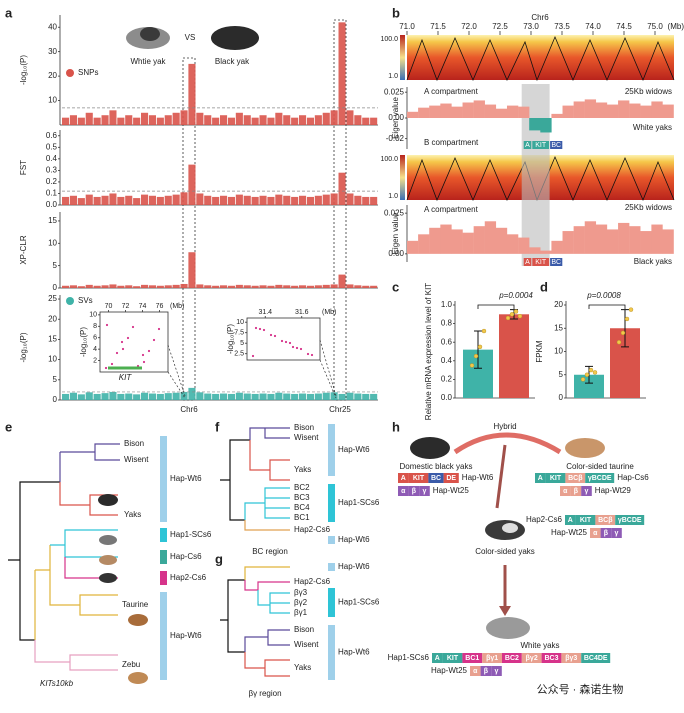 This screenshot has width=684, height=713. Describe the element at coordinates (9, 12) in the screenshot. I see `panel-label: a` at that location.